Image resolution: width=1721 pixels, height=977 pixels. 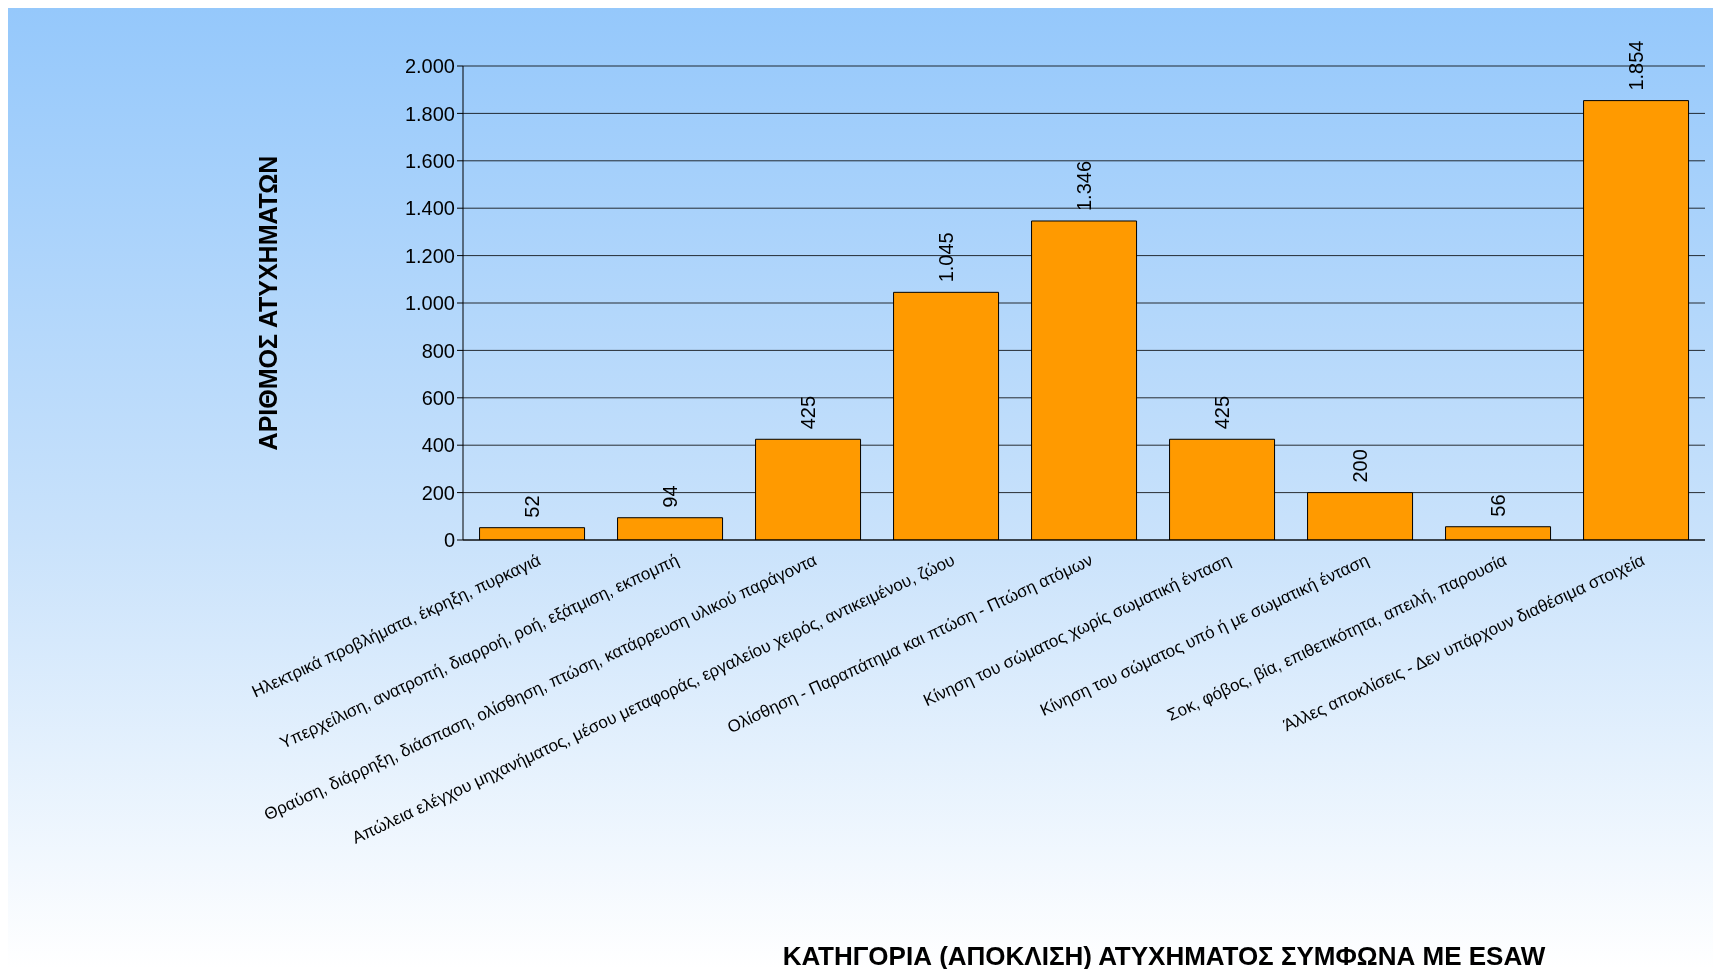 I want to click on data-label: 56, so click(x=1498, y=505).